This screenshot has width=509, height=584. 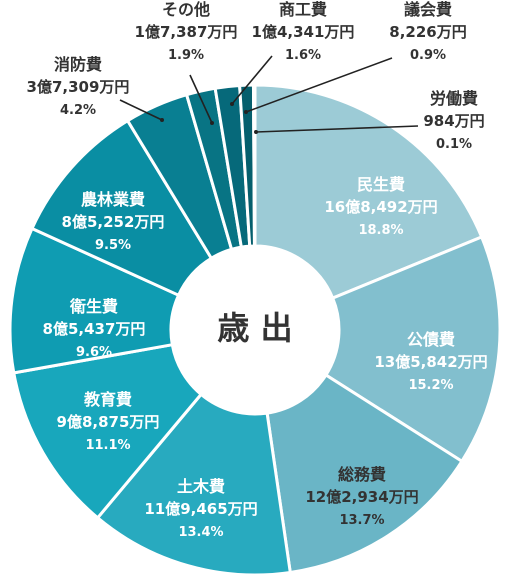 I want to click on slice-amount: 11億9,465万円, so click(x=200, y=509).